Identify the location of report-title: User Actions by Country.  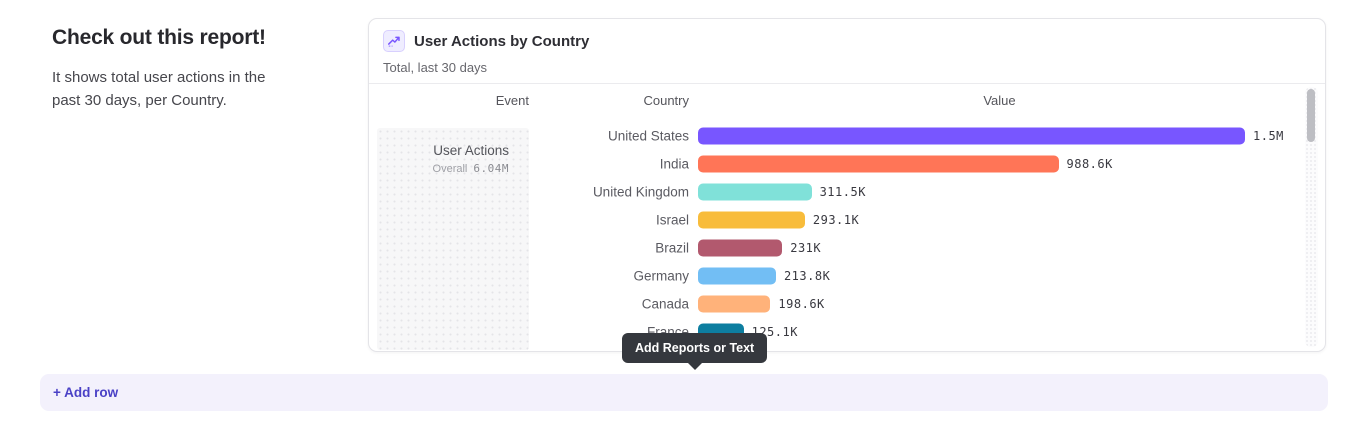
(502, 41).